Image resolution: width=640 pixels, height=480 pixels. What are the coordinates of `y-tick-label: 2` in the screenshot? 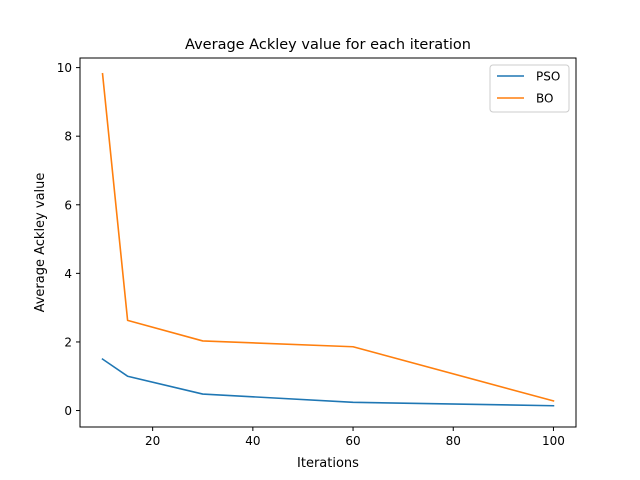 It's located at (68, 342).